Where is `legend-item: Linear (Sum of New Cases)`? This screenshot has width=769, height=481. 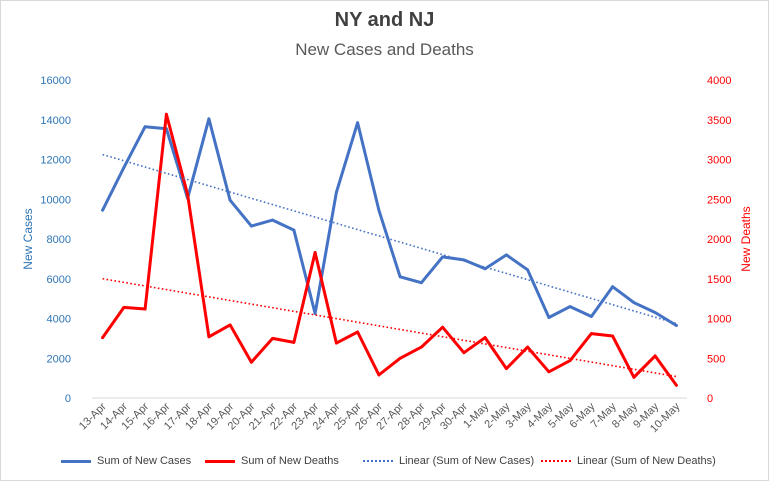 legend-item: Linear (Sum of New Cases) is located at coordinates (448, 461).